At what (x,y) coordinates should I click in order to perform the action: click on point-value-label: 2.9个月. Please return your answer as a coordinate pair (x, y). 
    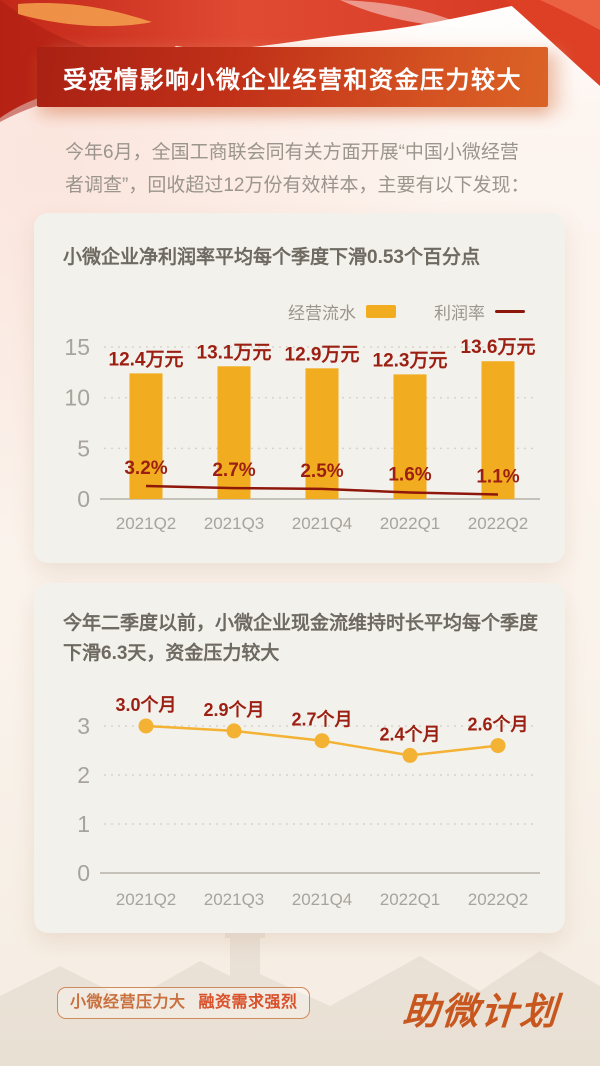
    Looking at the image, I should click on (233, 709).